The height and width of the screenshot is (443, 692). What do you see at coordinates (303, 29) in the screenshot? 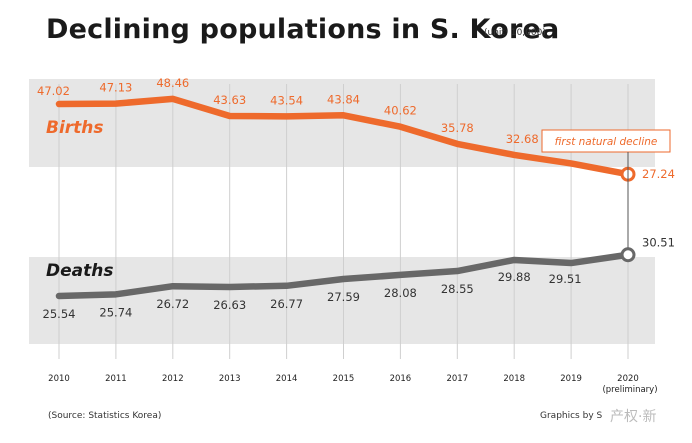
I see `chart-title: Declining populations in S. Korea` at bounding box center [303, 29].